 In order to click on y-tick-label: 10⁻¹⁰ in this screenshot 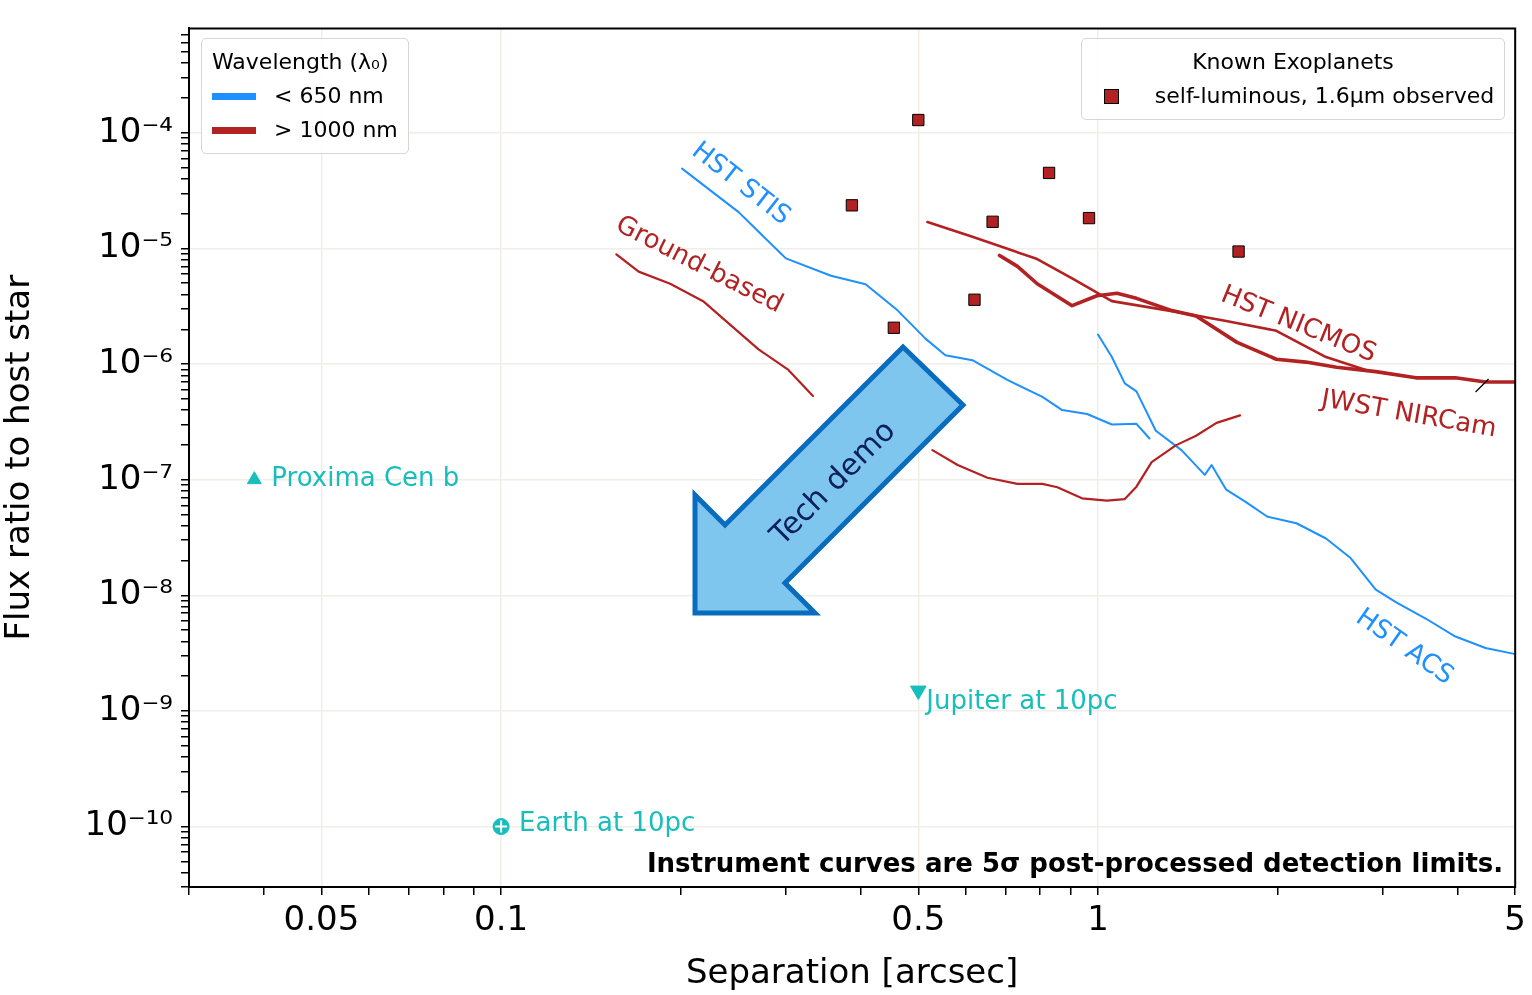, I will do `click(128, 823)`.